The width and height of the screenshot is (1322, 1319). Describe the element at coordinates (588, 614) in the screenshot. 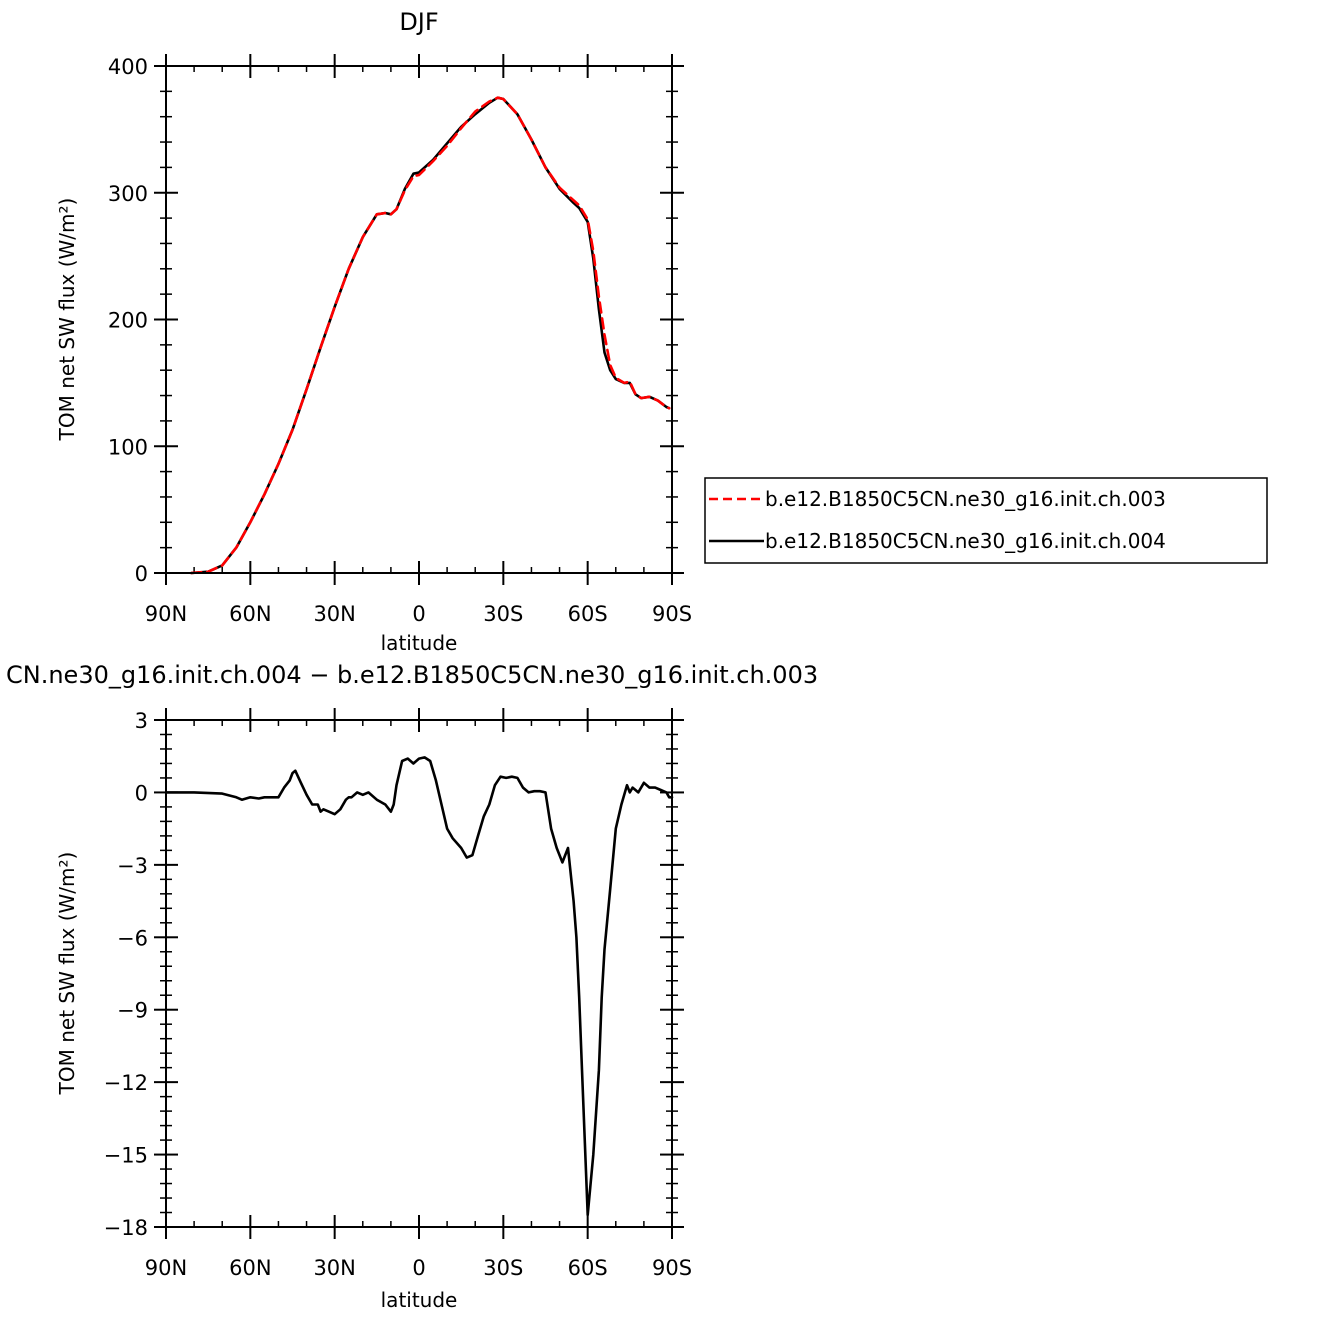

I see `top-x-tick-label: 60S` at that location.